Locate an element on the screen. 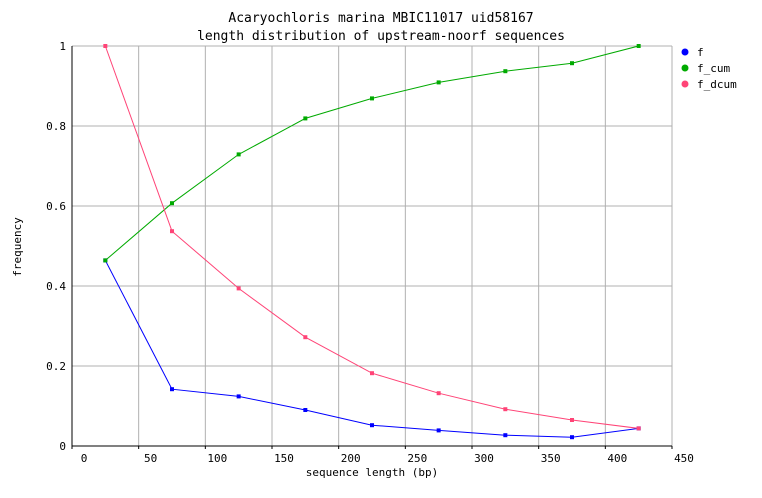  x-tick-label: 300 is located at coordinates (484, 458).